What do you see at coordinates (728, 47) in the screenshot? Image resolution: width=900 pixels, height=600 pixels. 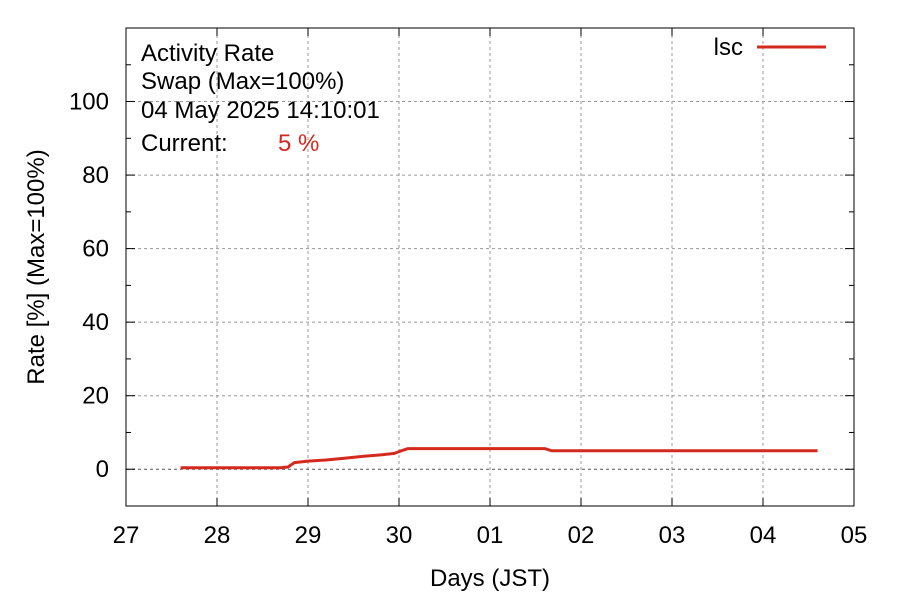 I see `legend-label: lsc` at bounding box center [728, 47].